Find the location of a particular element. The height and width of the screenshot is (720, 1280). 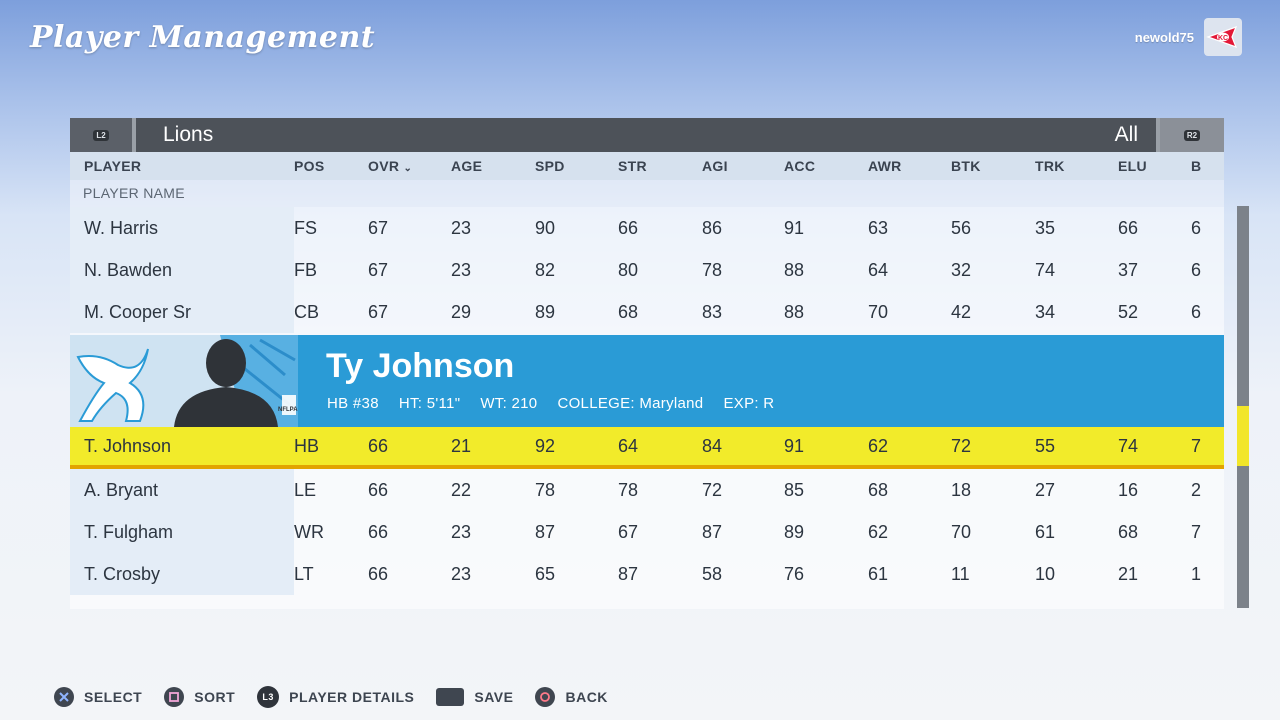

col-btk: BTK is located at coordinates (966, 166).